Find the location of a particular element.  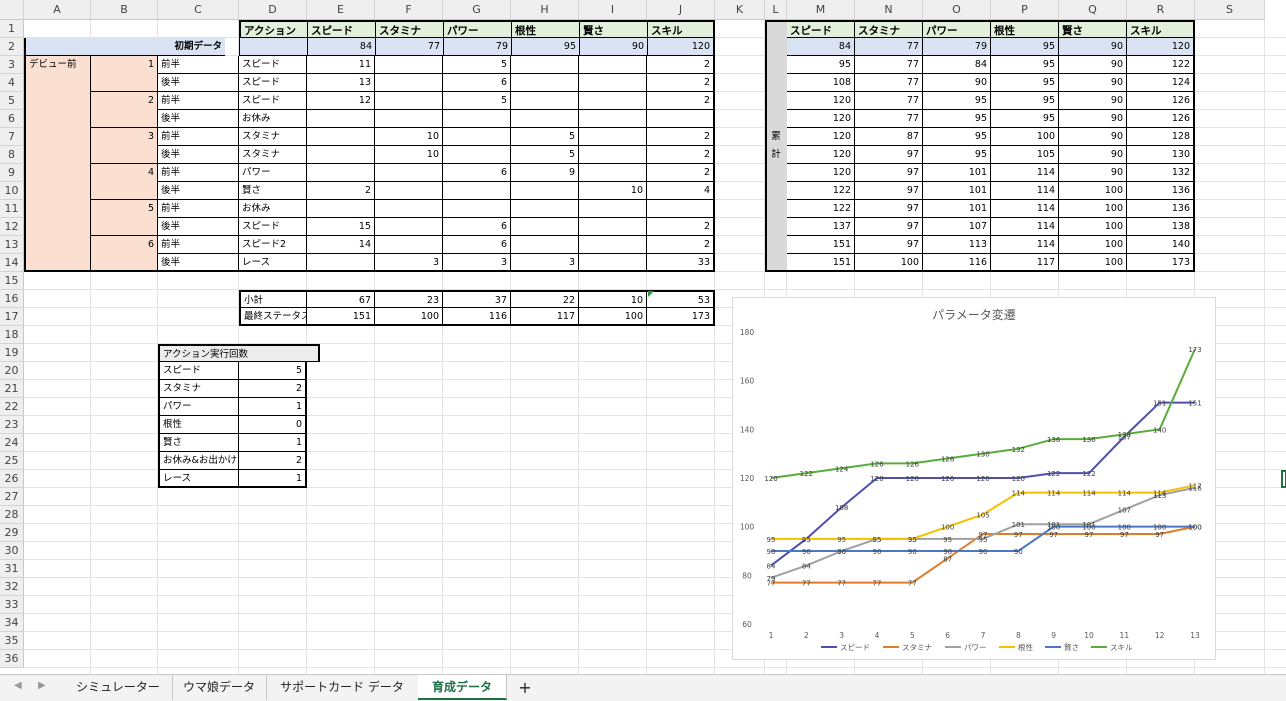

action-name: 賢さ is located at coordinates (273, 191).